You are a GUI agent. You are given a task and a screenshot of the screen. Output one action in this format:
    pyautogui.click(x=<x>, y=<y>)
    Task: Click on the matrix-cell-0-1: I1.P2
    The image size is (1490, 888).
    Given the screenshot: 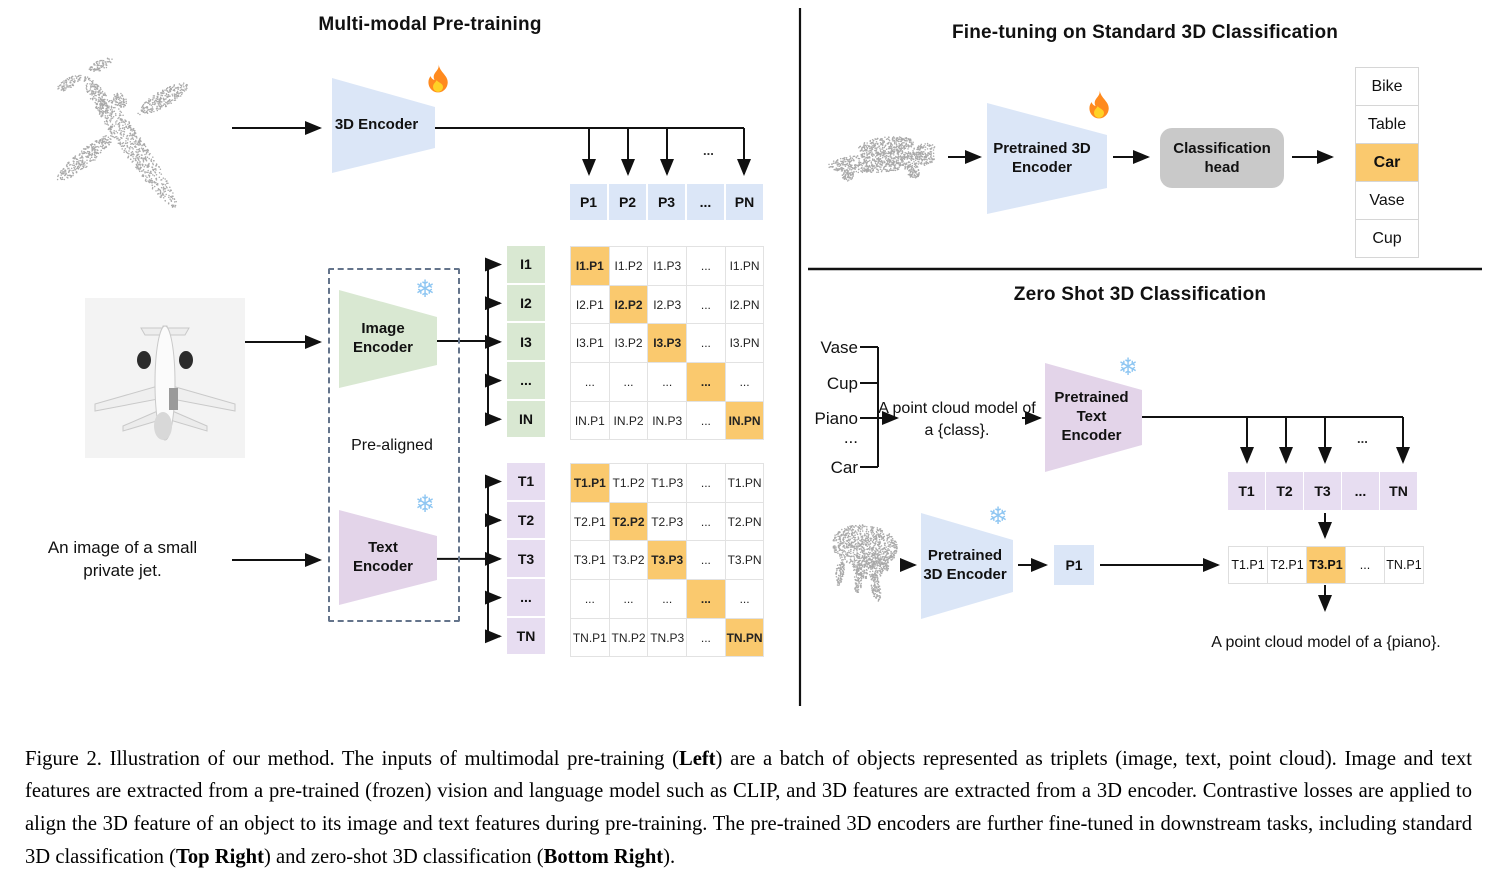 What is the action you would take?
    pyautogui.click(x=628, y=266)
    